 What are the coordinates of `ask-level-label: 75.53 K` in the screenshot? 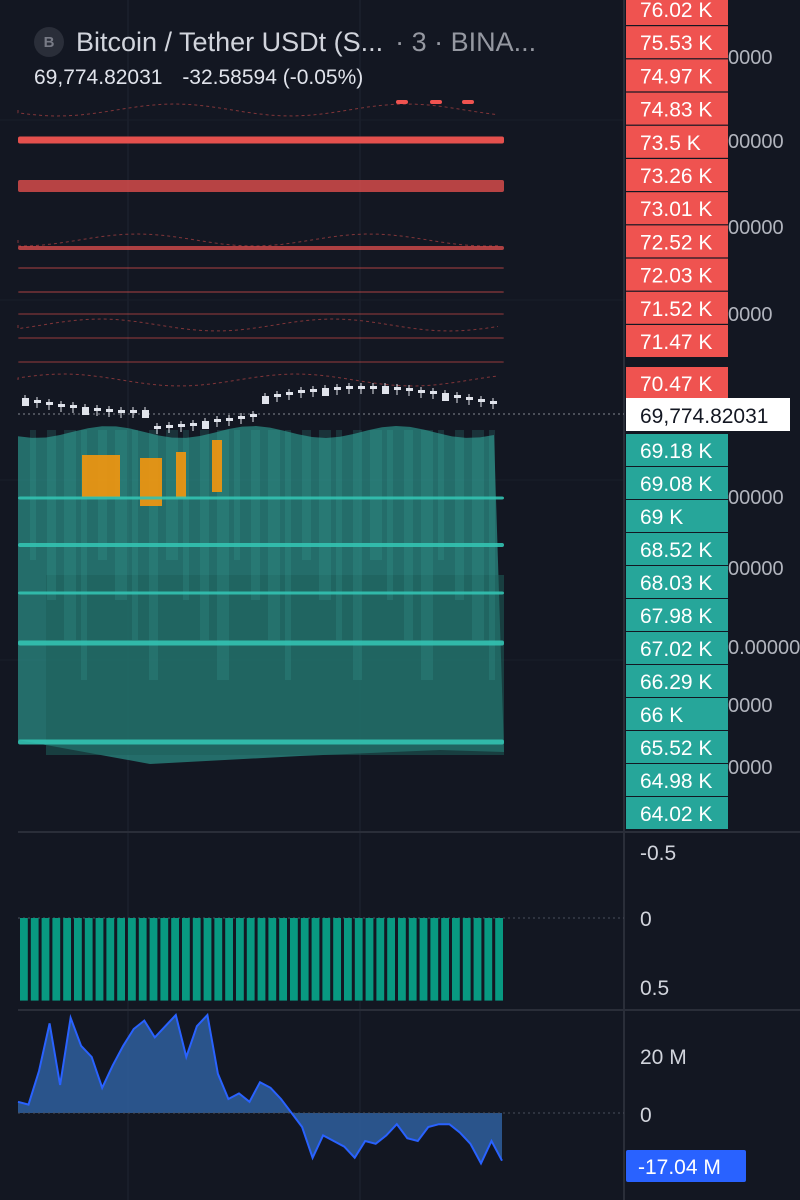 It's located at (676, 43).